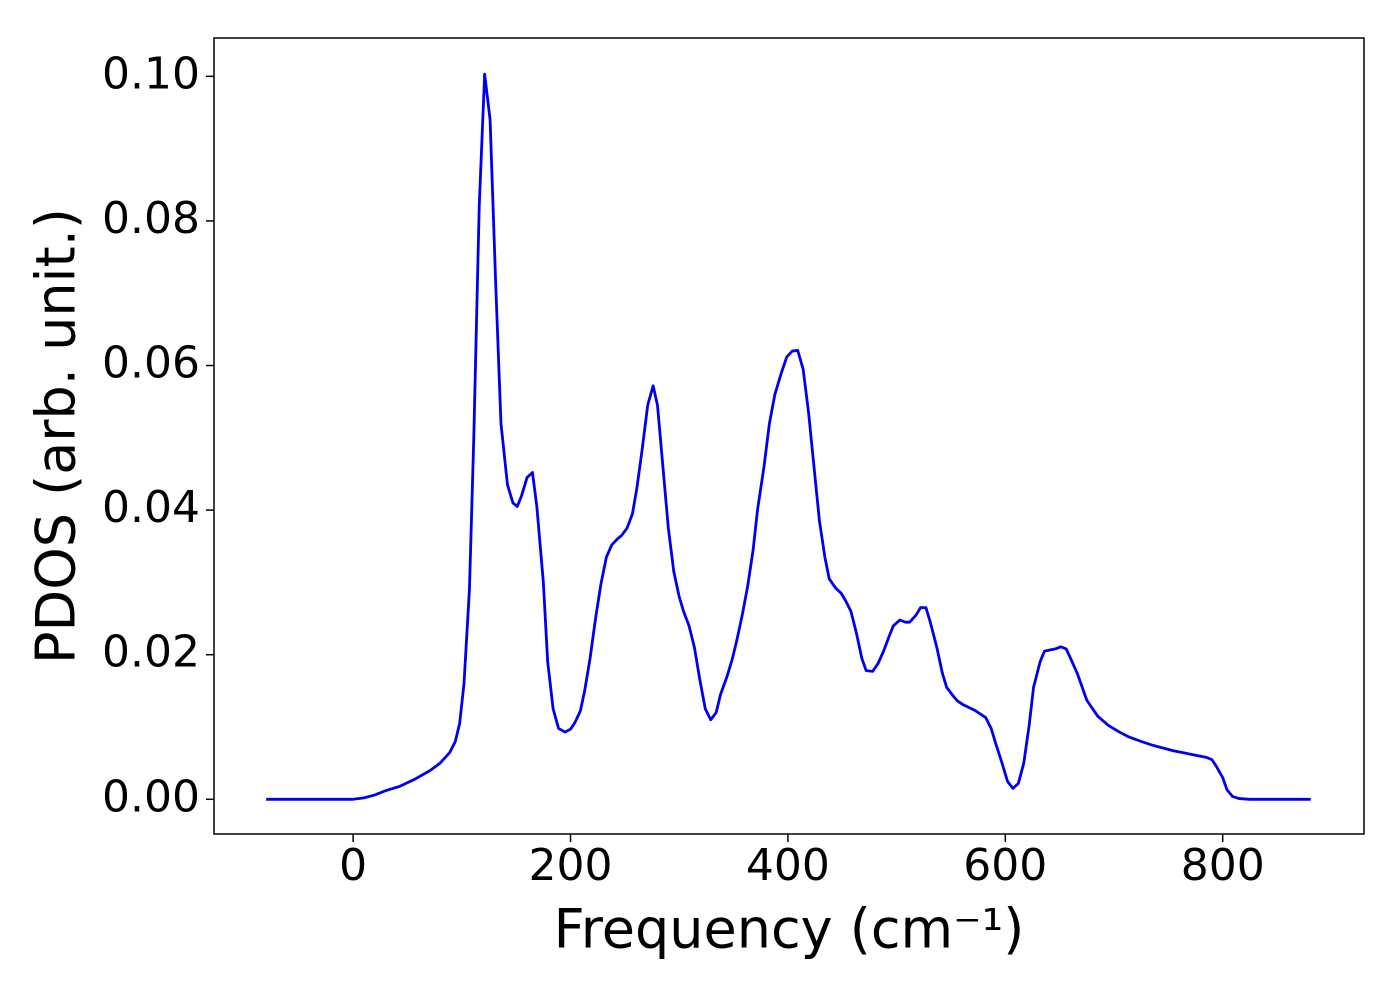 This screenshot has height=1000, width=1400. What do you see at coordinates (788, 865) in the screenshot?
I see `x-tick-label: 400` at bounding box center [788, 865].